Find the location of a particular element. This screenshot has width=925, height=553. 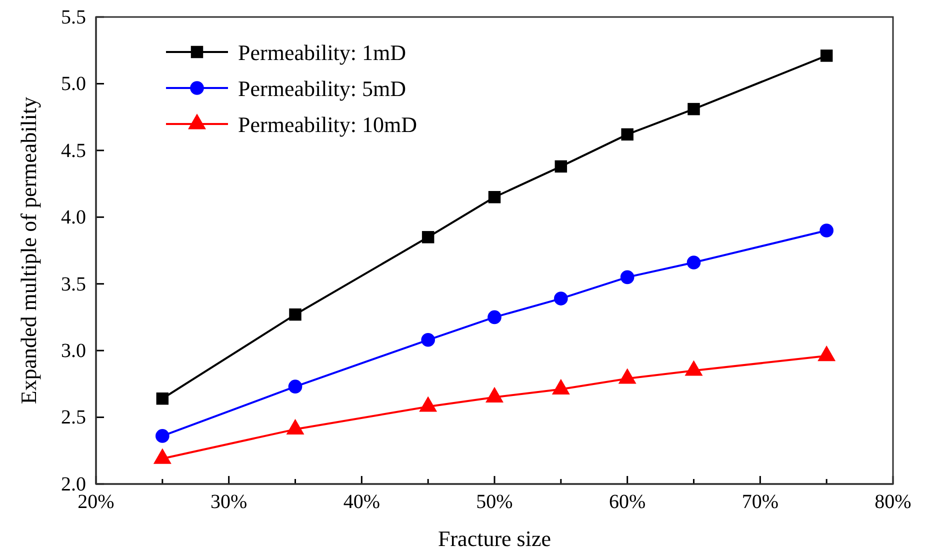

x-tick-label: 70% is located at coordinates (760, 502).